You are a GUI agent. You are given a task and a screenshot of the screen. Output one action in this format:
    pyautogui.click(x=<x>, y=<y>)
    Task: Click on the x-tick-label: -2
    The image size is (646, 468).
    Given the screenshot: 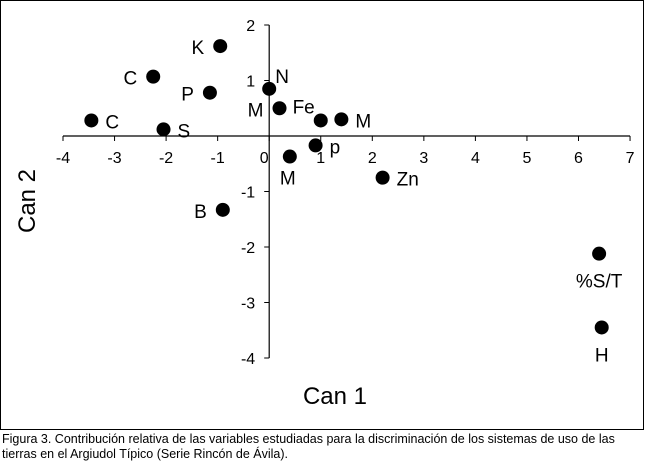 What is the action you would take?
    pyautogui.click(x=166, y=158)
    